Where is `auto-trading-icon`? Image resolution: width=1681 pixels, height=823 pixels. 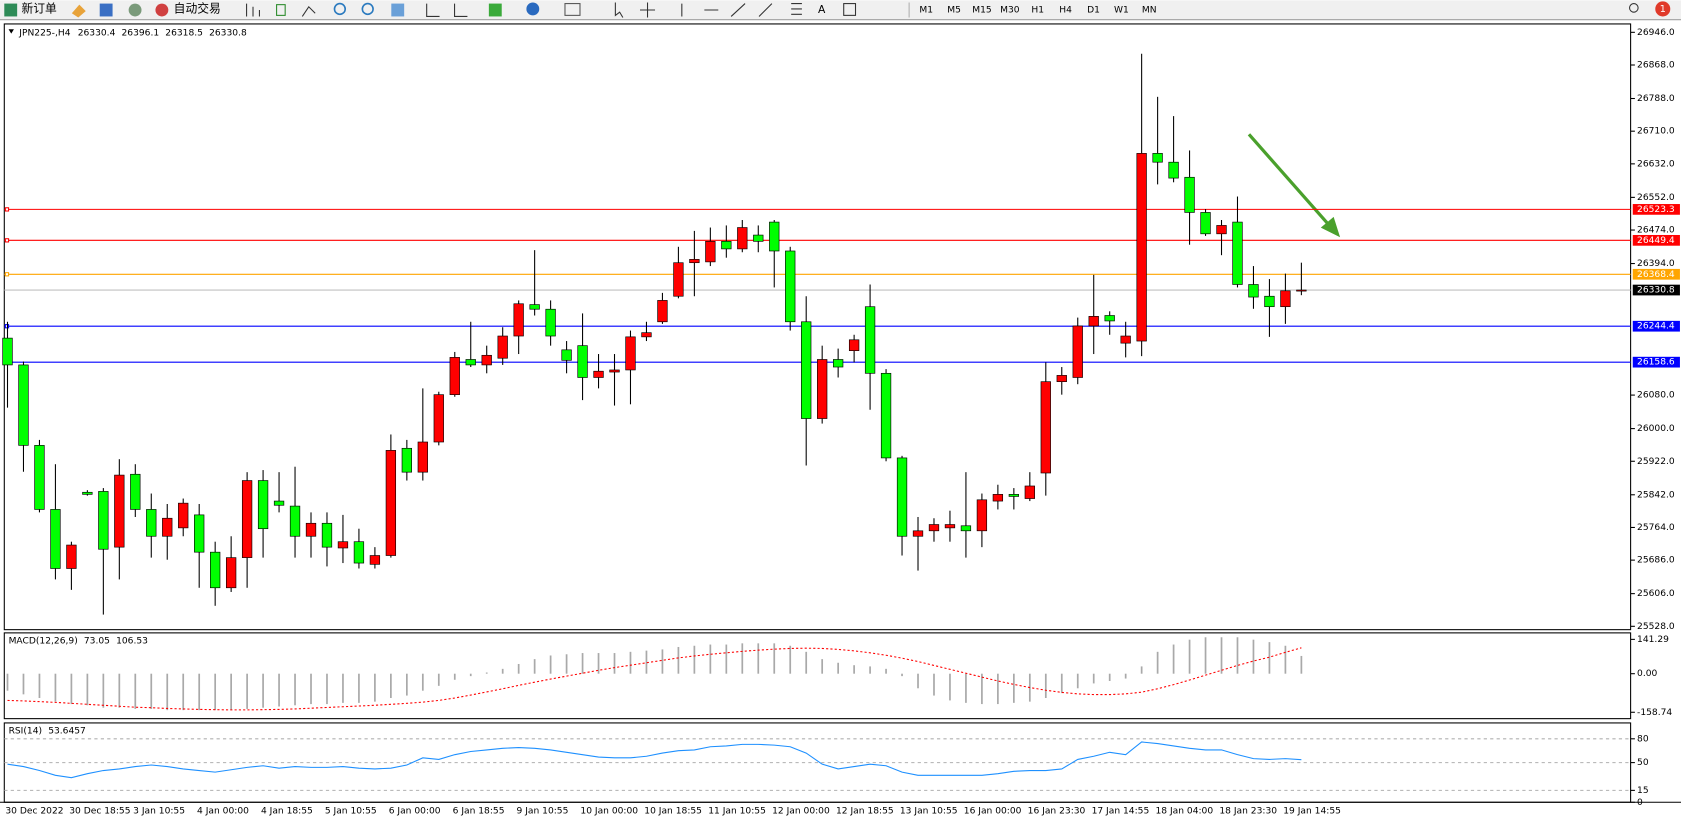
auto-trading-icon is located at coordinates (162, 10).